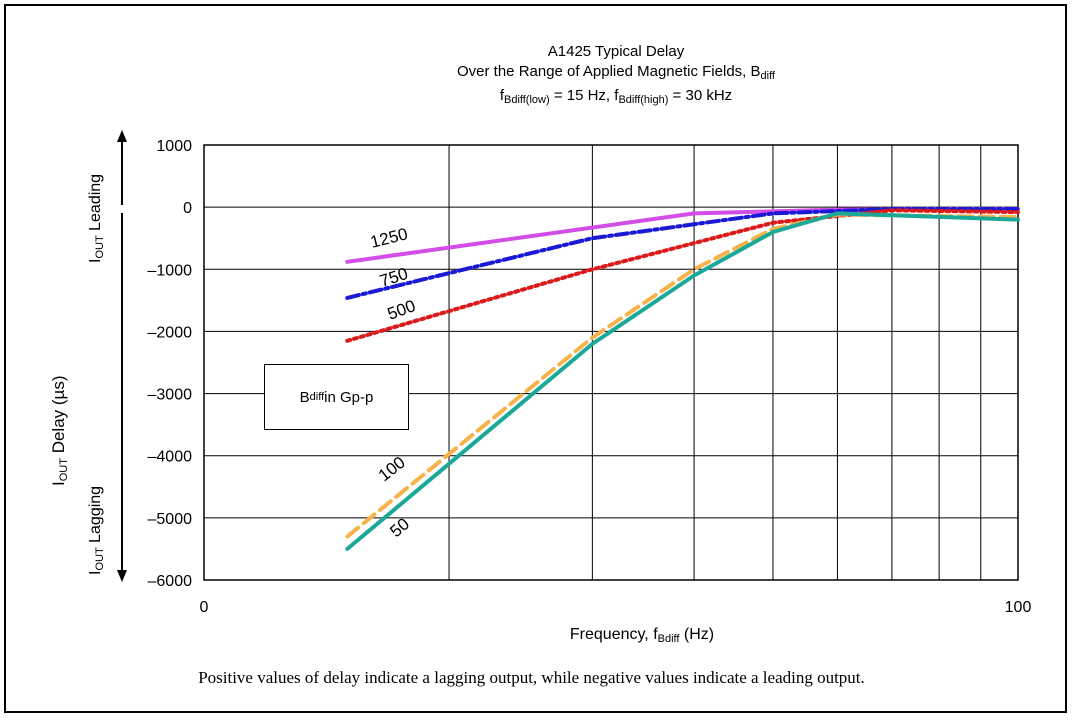 The height and width of the screenshot is (721, 1075). I want to click on series-label-1250: 1250, so click(388, 238).